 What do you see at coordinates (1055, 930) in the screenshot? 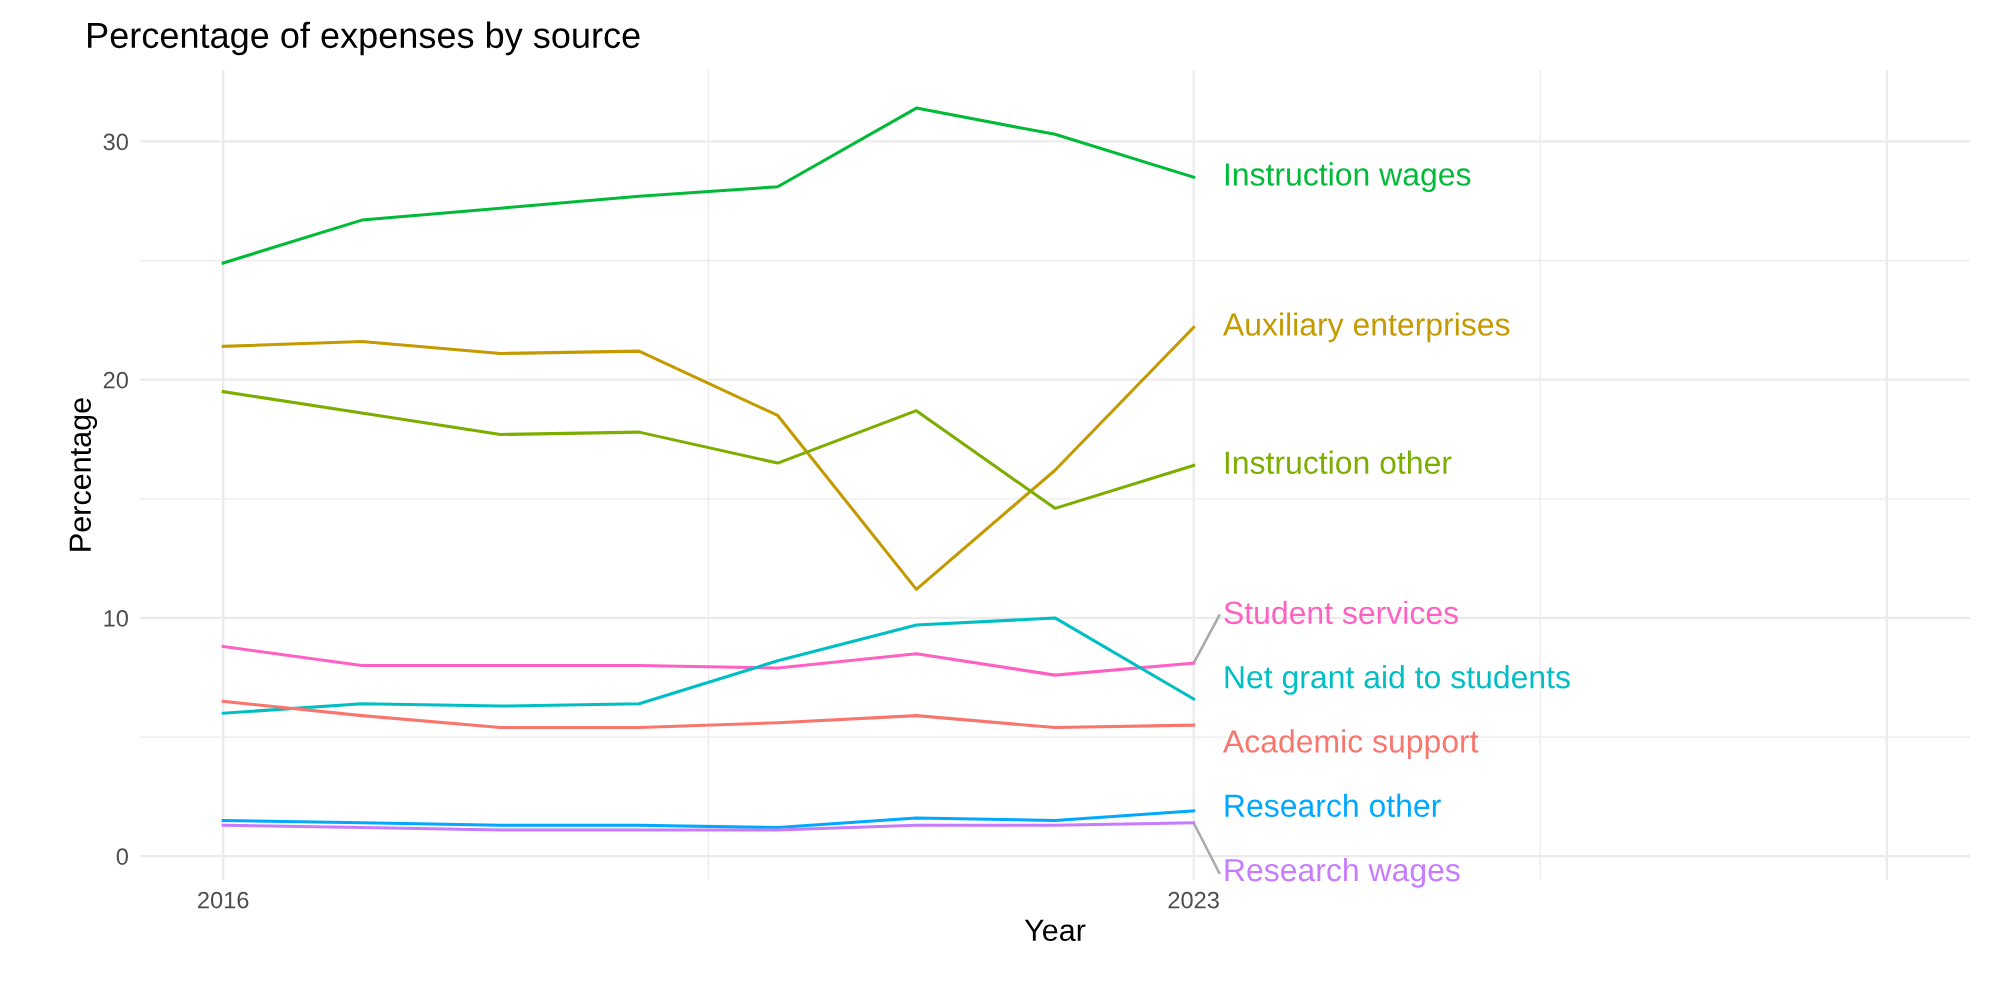
I see `x-axis-title: Year` at bounding box center [1055, 930].